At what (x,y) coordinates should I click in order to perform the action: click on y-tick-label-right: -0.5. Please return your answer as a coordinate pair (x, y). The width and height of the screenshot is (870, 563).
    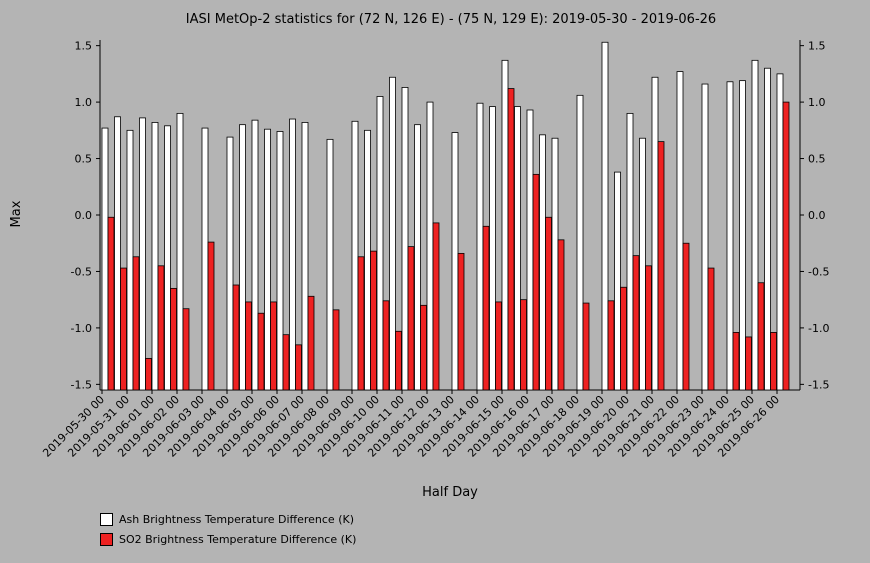
    Looking at the image, I should click on (818, 271).